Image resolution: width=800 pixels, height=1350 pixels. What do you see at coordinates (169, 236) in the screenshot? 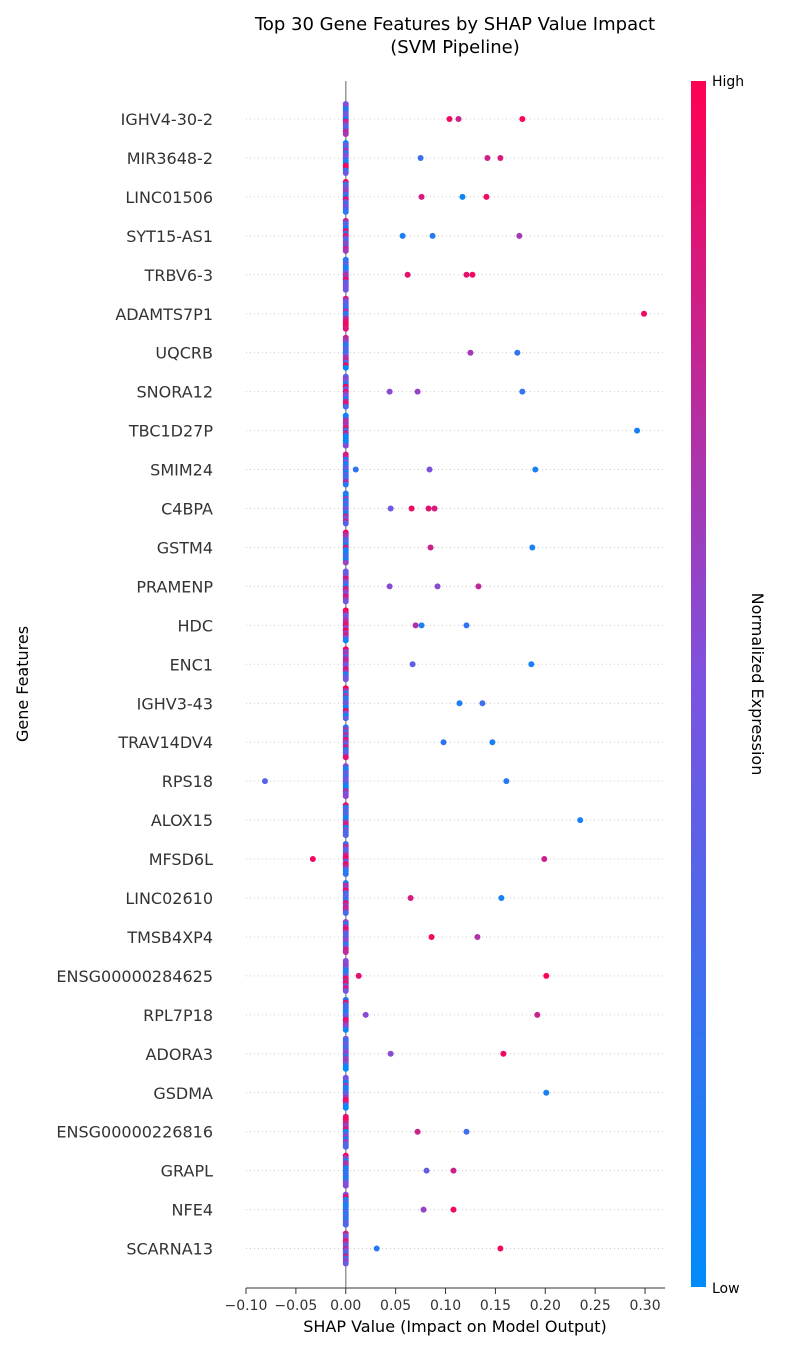
I see `feature-label: SYT15-AS1` at bounding box center [169, 236].